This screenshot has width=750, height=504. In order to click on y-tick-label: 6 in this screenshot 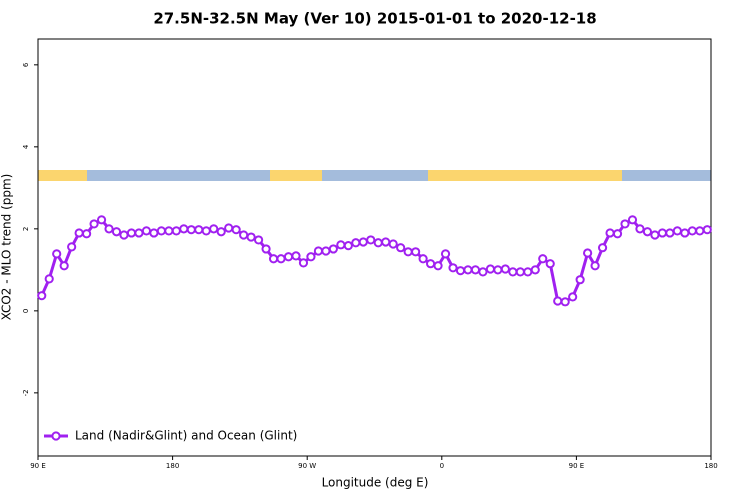, I will do `click(26, 64)`.